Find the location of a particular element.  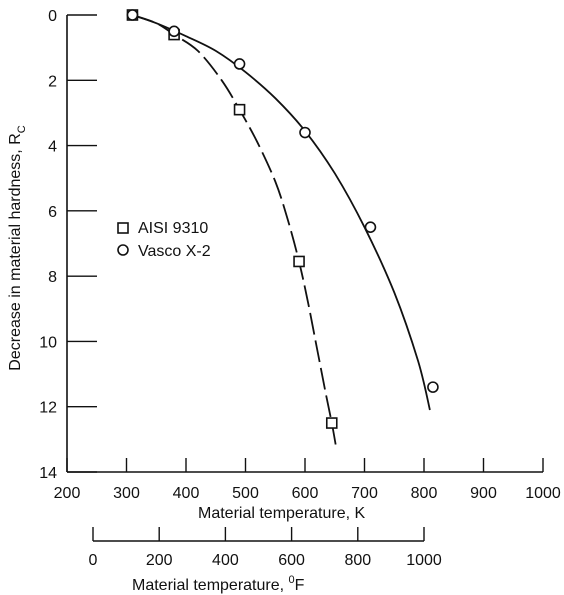

legend-label-aisi-9310: AISI 9310 is located at coordinates (173, 228).